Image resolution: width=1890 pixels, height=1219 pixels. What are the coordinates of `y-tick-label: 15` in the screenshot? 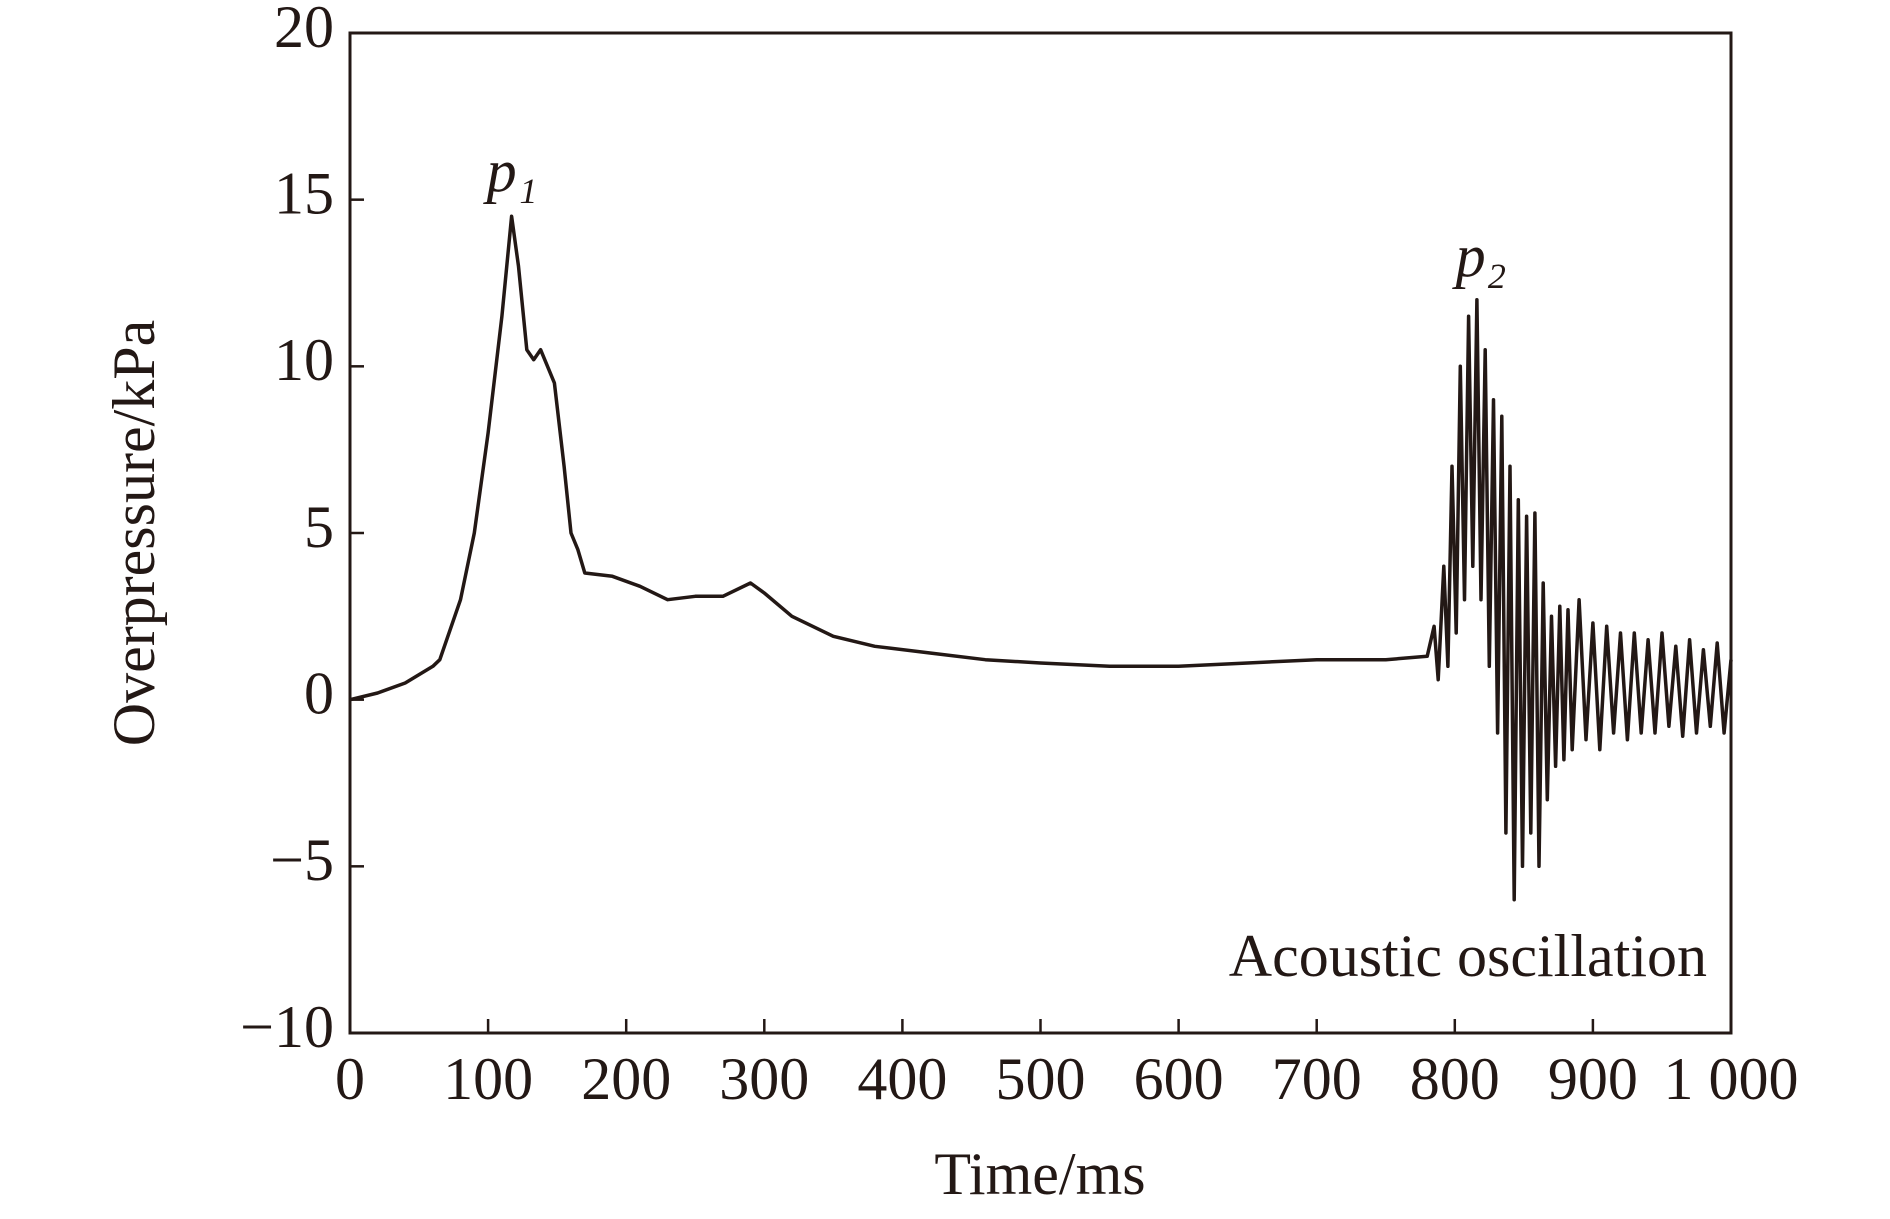 It's located at (304, 193).